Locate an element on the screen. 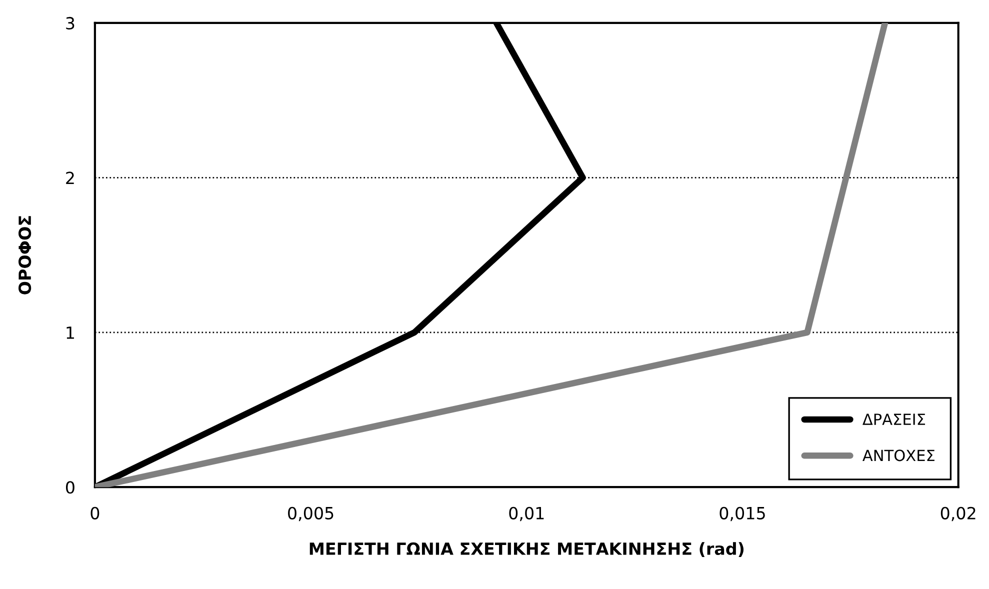  legend-label: ΑΝΤΟΧΕΣ is located at coordinates (898, 456).